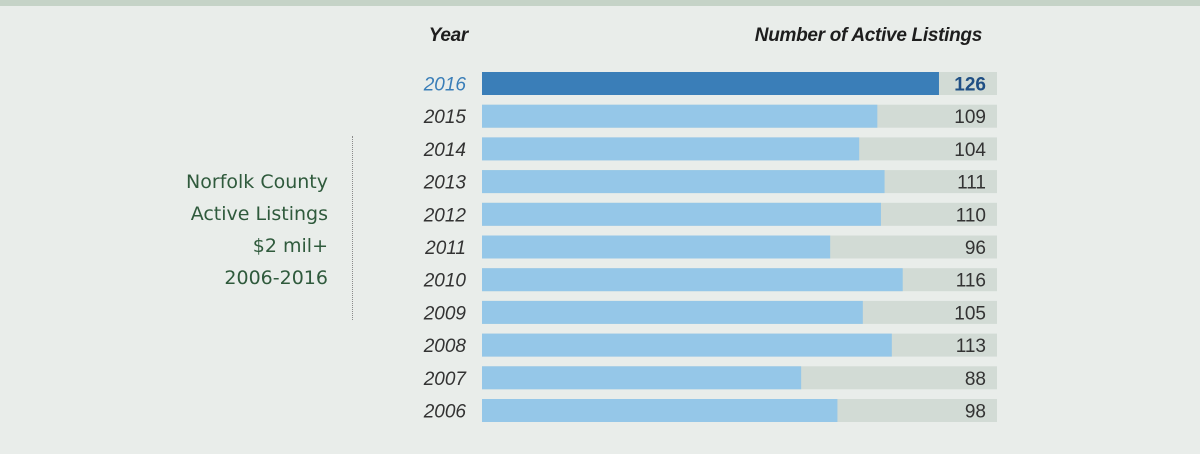 The image size is (1200, 454). Describe the element at coordinates (445, 281) in the screenshot. I see `year-label-2010: 2010` at that location.